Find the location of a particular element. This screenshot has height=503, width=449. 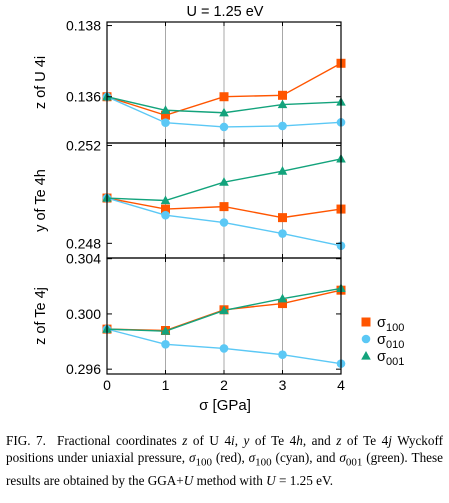

y-tick-label: 0.304 is located at coordinates (83, 259).